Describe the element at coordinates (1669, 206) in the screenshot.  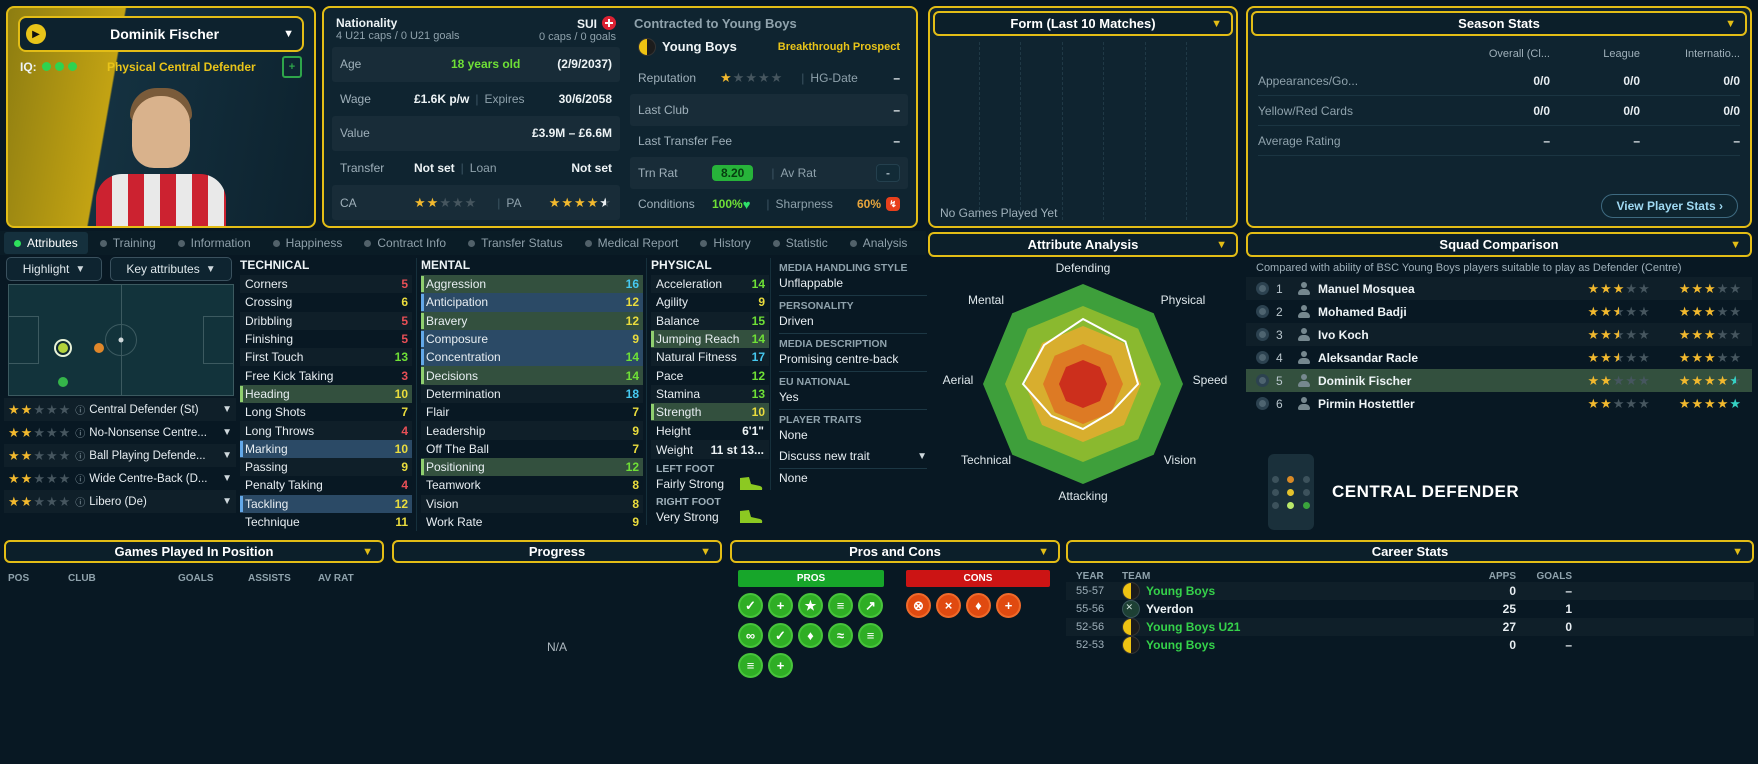
I see `view-player-stats-button: View Player Stats ›` at that location.